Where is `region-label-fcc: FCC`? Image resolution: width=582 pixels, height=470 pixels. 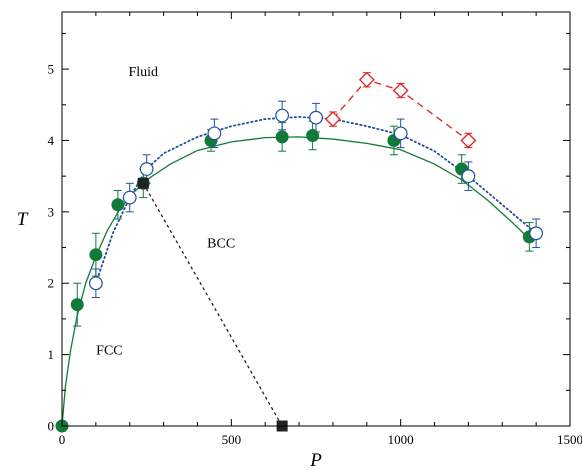 region-label-fcc: FCC is located at coordinates (109, 351).